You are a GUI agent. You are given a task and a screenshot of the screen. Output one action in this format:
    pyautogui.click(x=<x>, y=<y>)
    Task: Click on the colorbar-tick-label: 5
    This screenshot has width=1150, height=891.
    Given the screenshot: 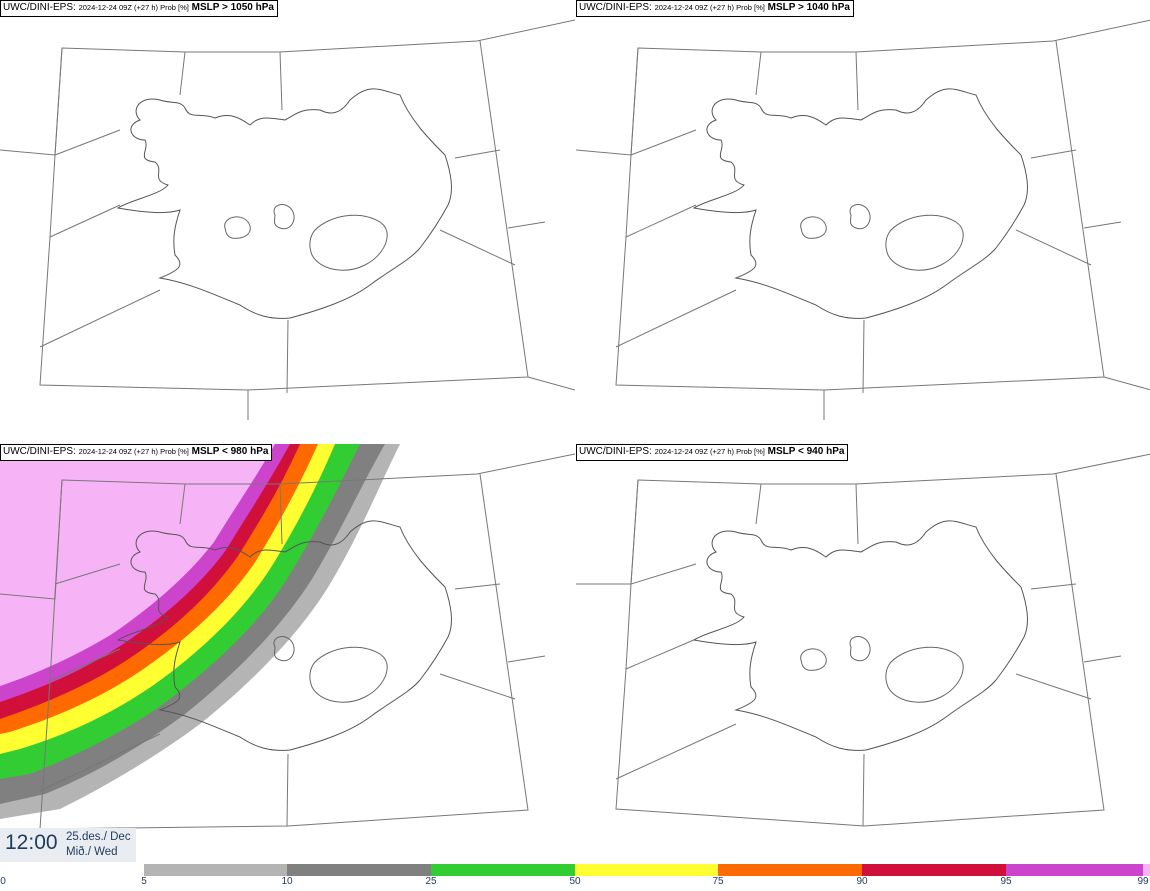 What is the action you would take?
    pyautogui.click(x=144, y=881)
    